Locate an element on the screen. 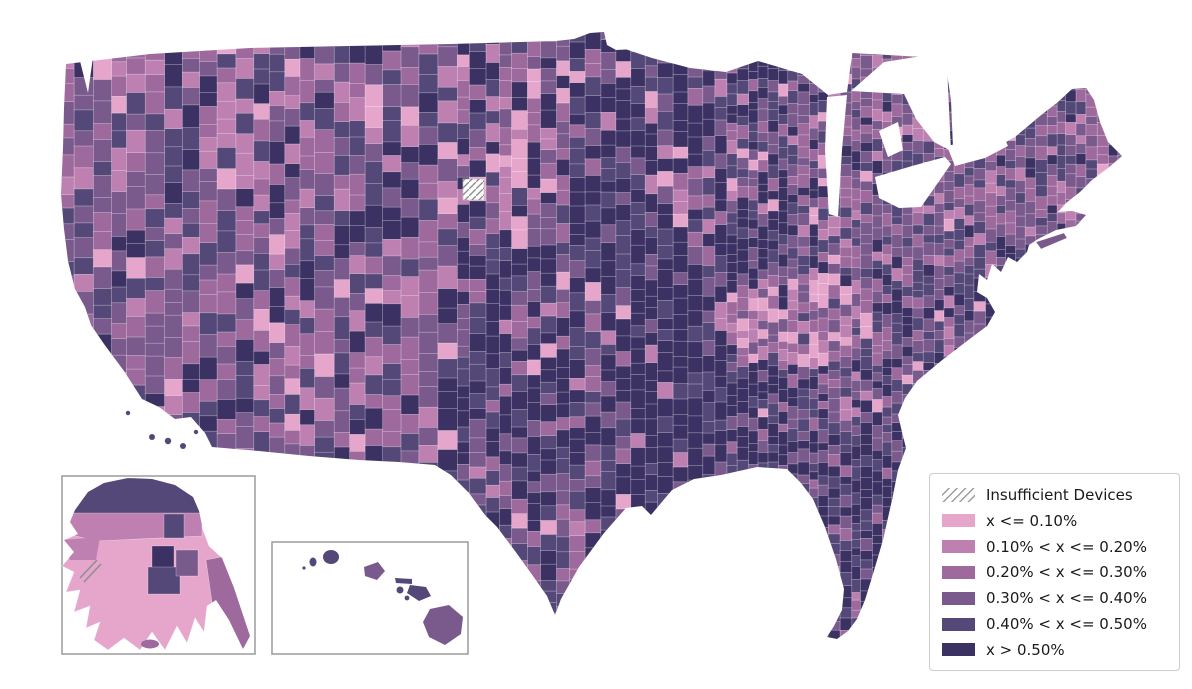  legend-entry: 0.40% < x <= 0.50% is located at coordinates (1055, 624).